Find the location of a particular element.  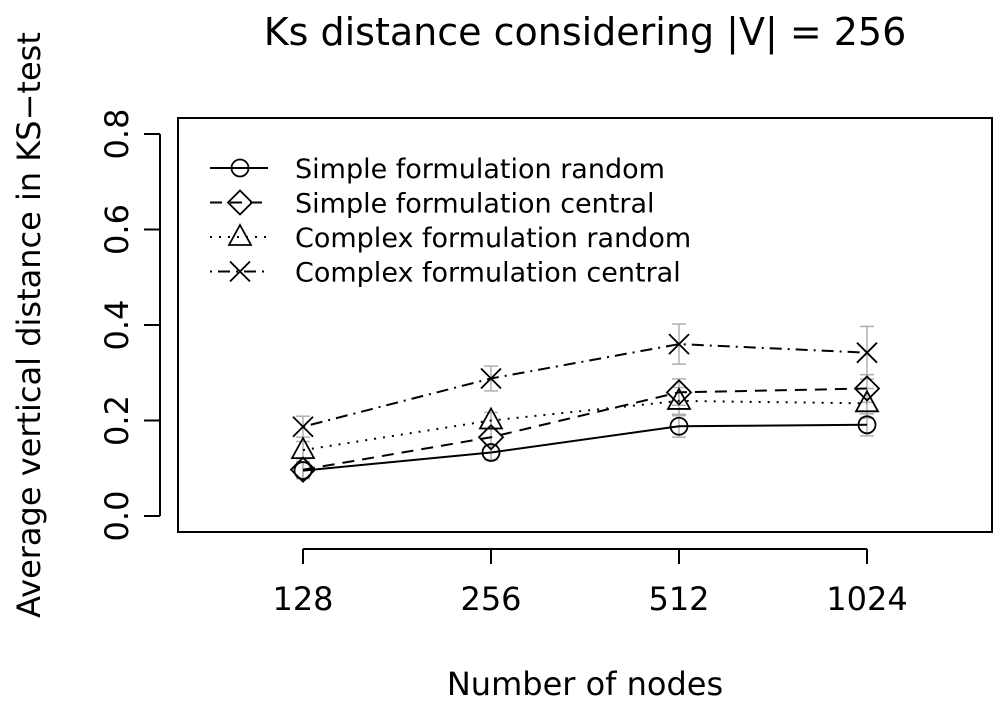

legend-item-4: Complex formulation central is located at coordinates (445, 273).